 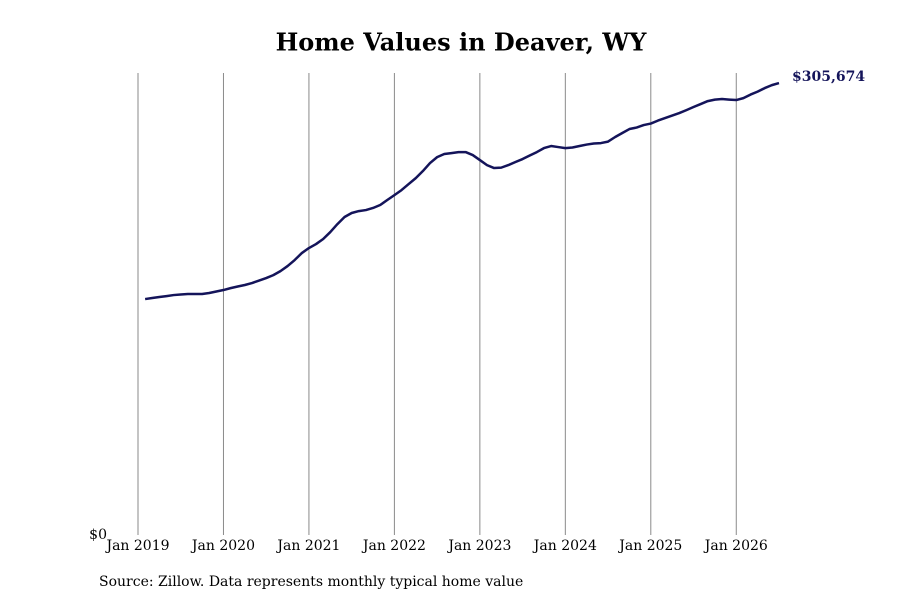 I want to click on x-tick-label: Jan 2024, so click(x=564, y=546).